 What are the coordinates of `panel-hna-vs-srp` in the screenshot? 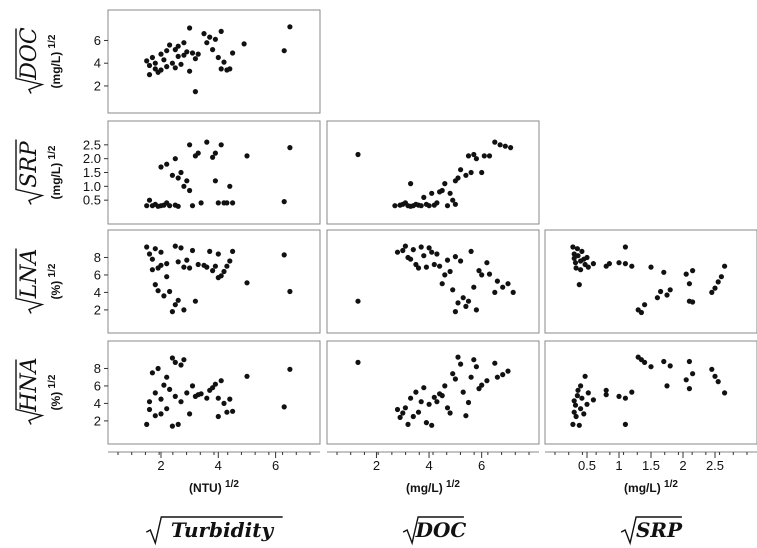 It's located at (650, 392).